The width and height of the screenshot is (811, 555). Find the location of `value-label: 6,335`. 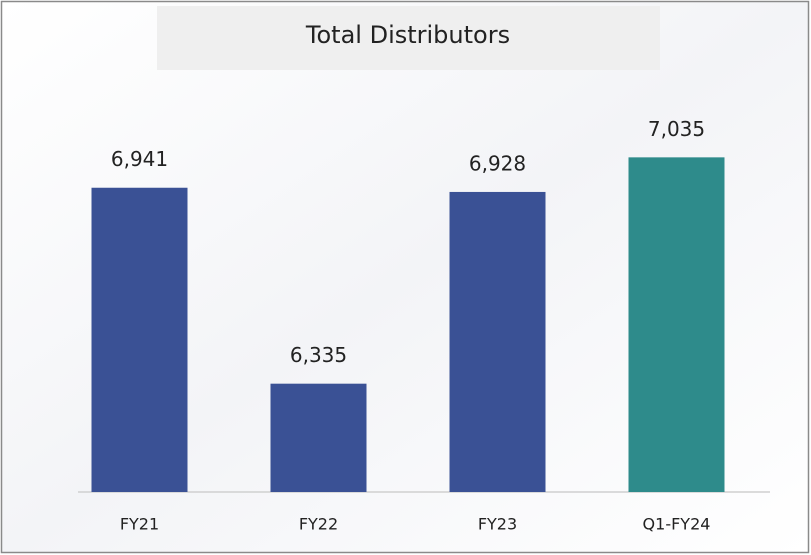

value-label: 6,335 is located at coordinates (318, 355).